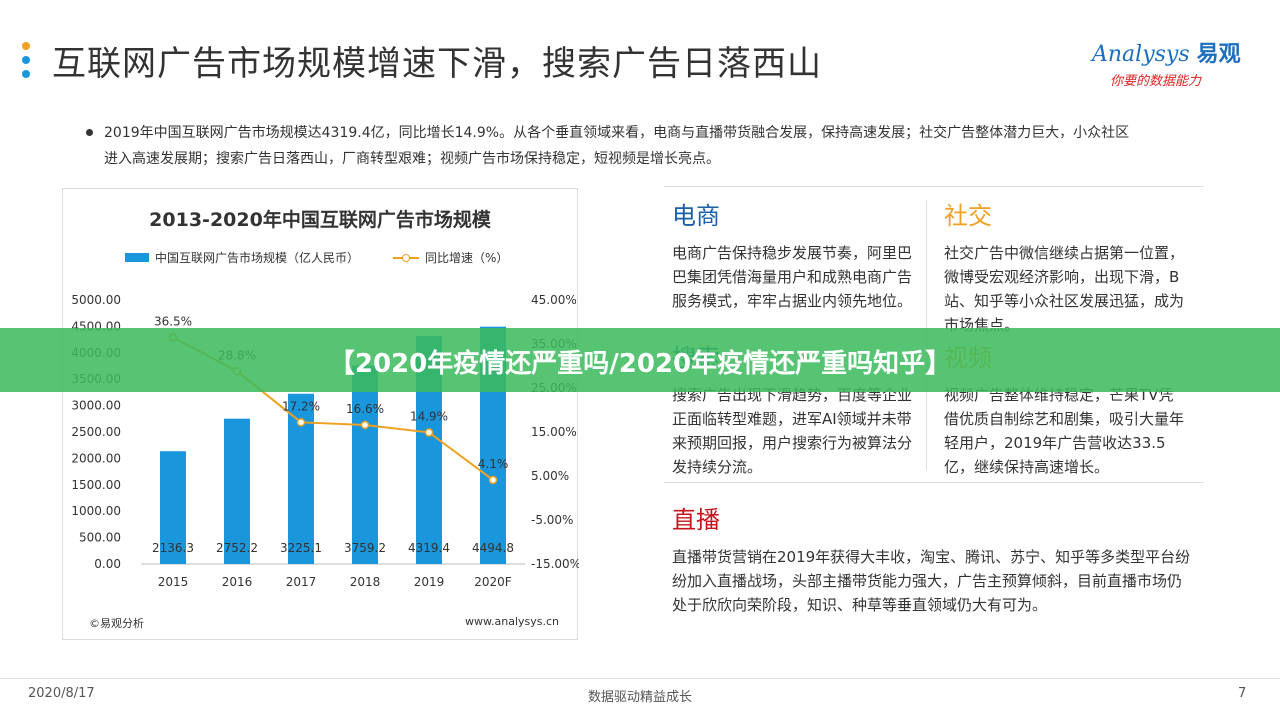 Image resolution: width=1280 pixels, height=720 pixels. Describe the element at coordinates (429, 416) in the screenshot. I see `growth-value-label: 14.9%` at that location.